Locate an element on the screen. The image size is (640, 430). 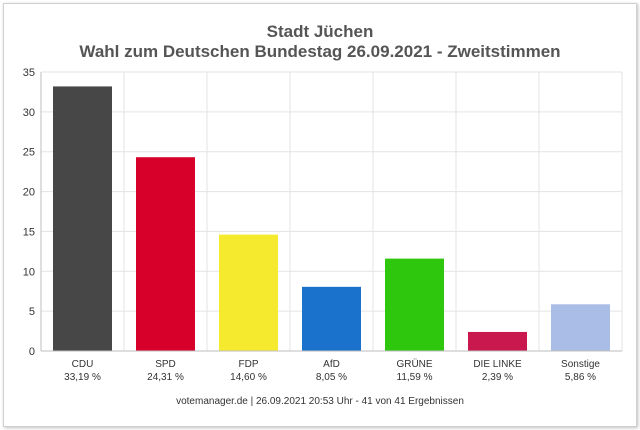
y-tick-label: 35 is located at coordinates (29, 73).